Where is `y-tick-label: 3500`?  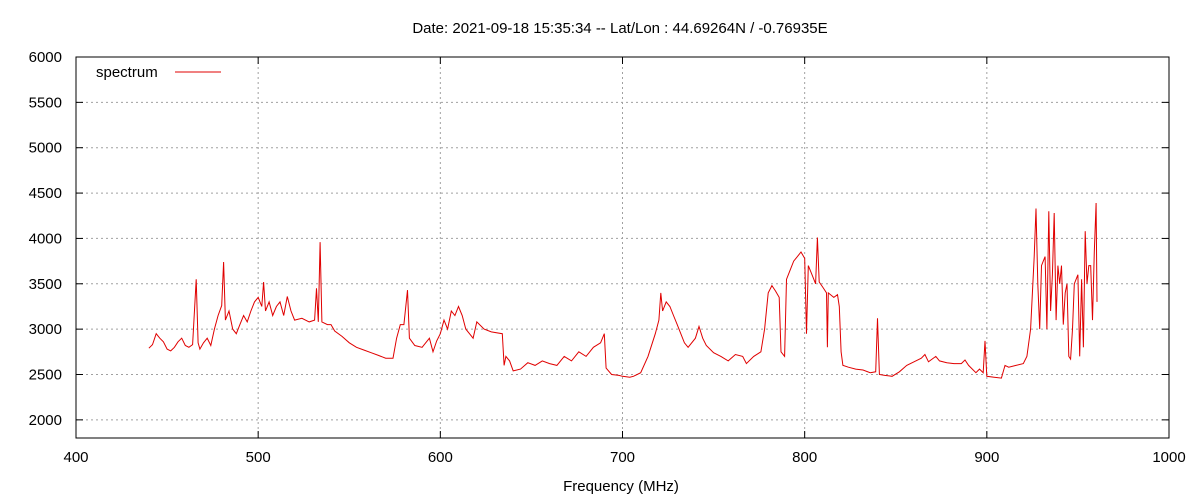 y-tick-label: 3500 is located at coordinates (45, 284).